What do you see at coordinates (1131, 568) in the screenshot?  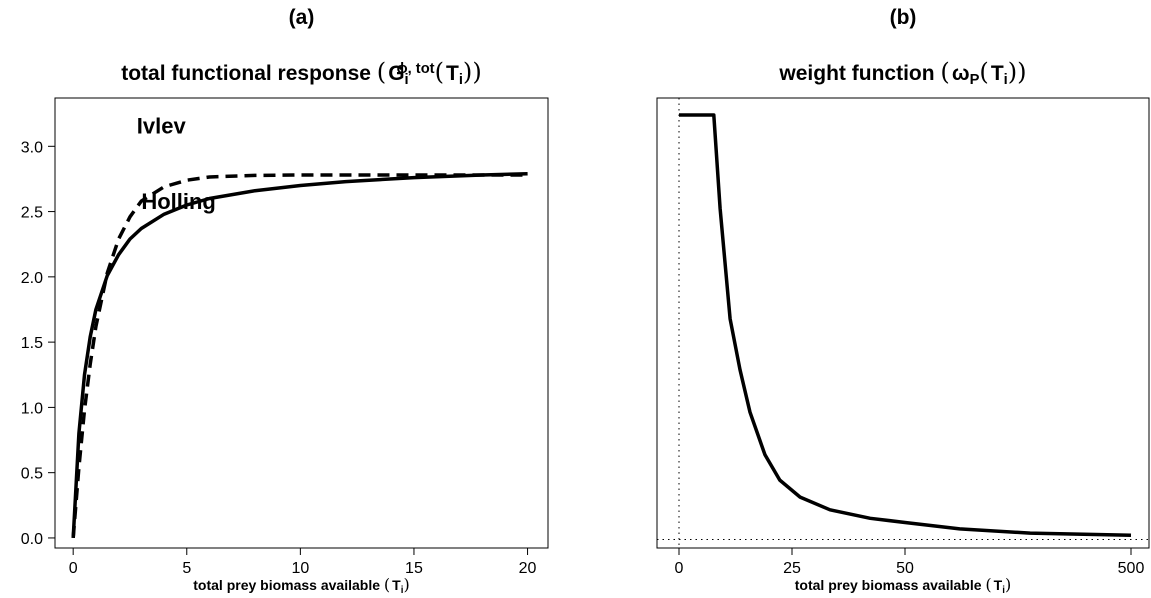 I see `x-tick-label: 500` at bounding box center [1131, 568].